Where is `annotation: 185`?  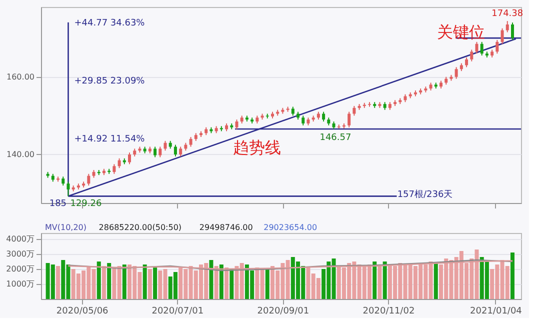 annotation: 185 is located at coordinates (58, 204).